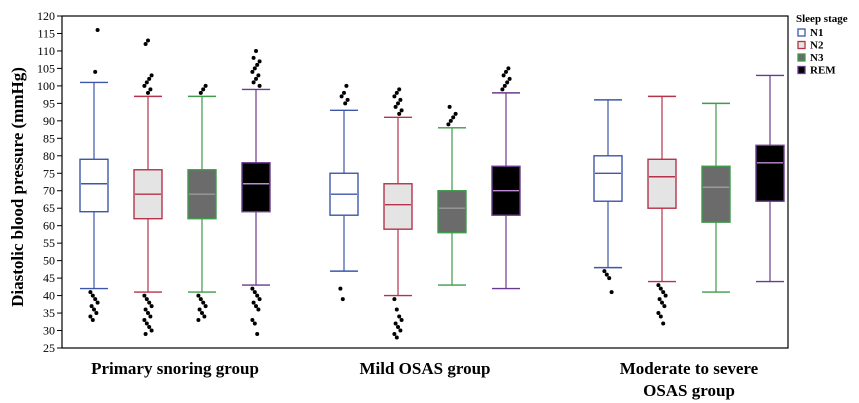 Image resolution: width=859 pixels, height=403 pixels. I want to click on y-tick-label: 45, so click(49, 278).